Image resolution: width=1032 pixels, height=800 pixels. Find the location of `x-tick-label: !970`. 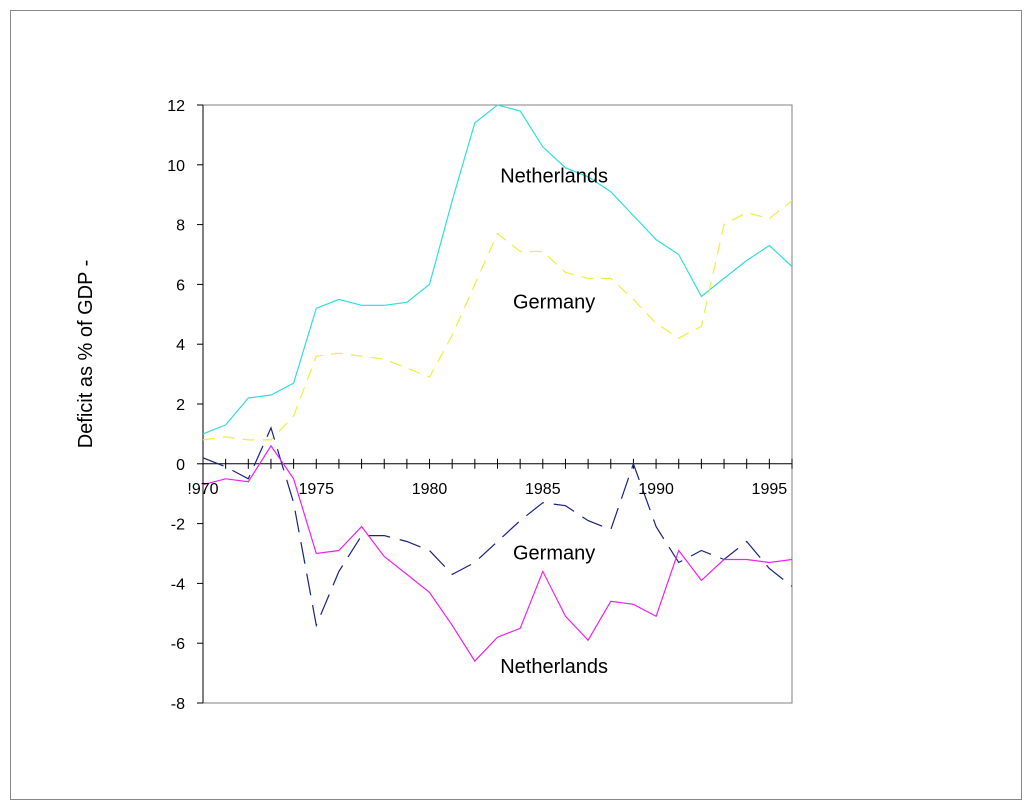

x-tick-label: !970 is located at coordinates (202, 489).